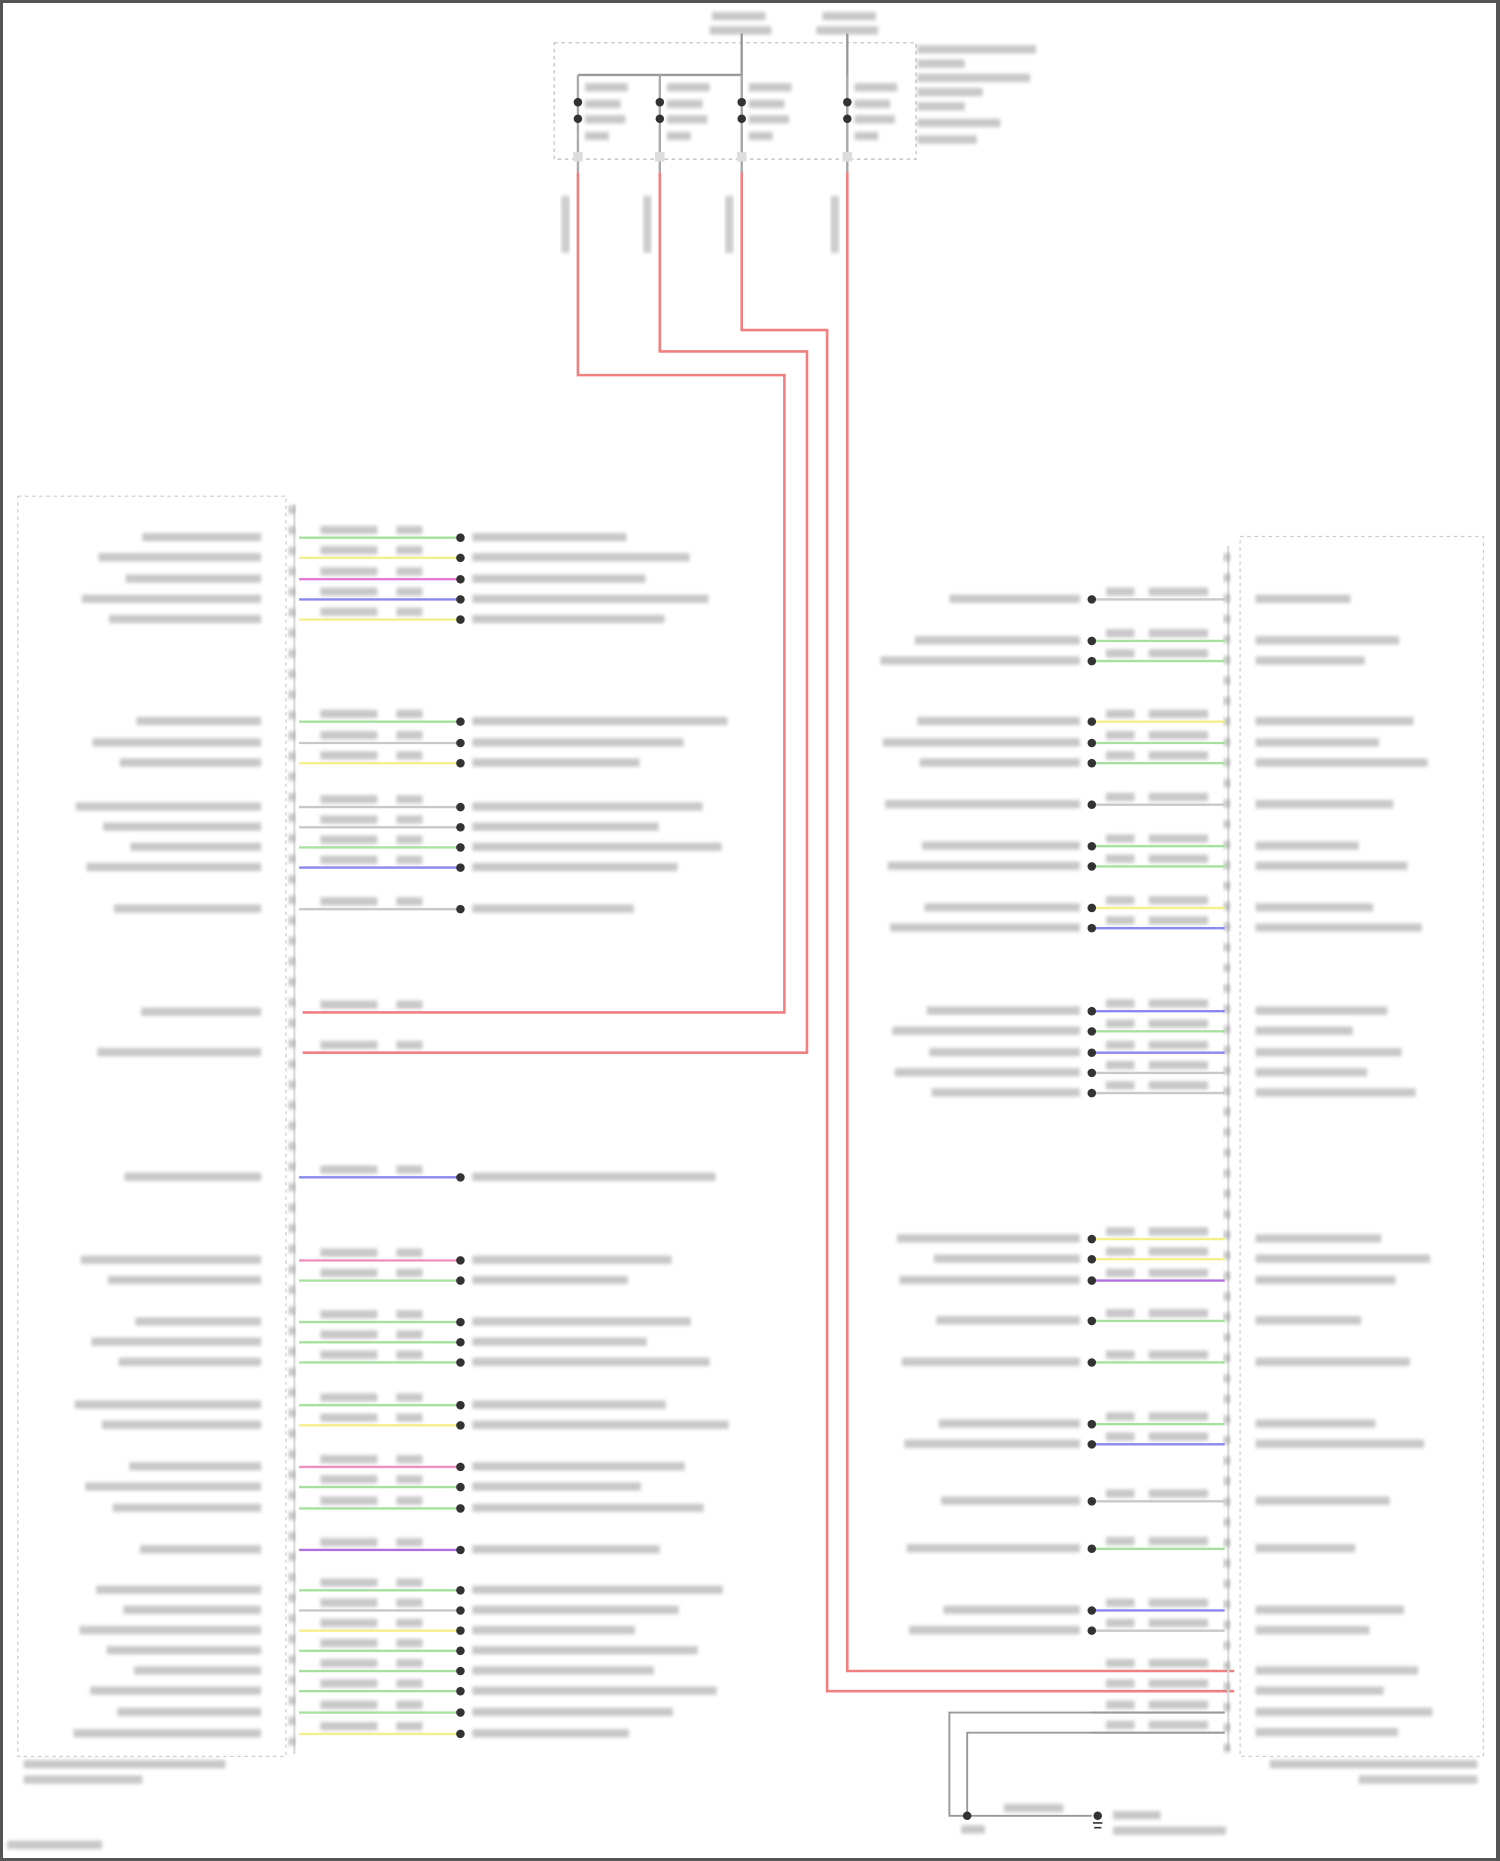 Image resolution: width=1500 pixels, height=1861 pixels. What do you see at coordinates (741, 157) in the screenshot?
I see `pin` at bounding box center [741, 157].